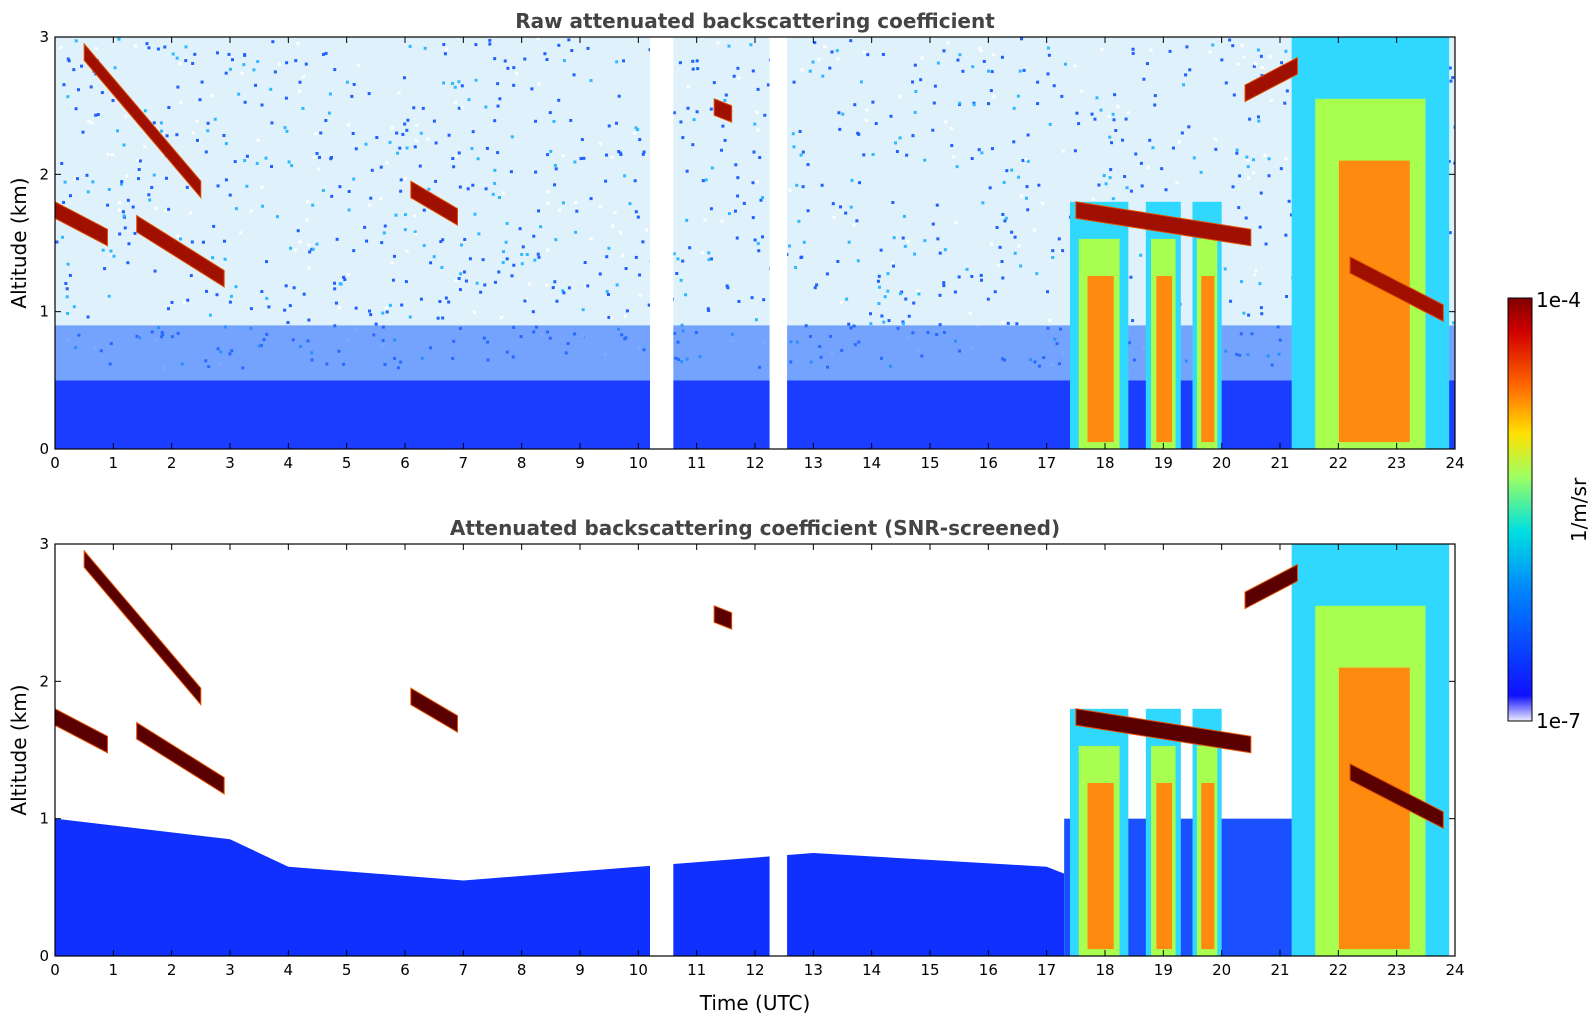 Image resolution: width=1595 pixels, height=1020 pixels. What do you see at coordinates (1221, 463) in the screenshot?
I see `x-tick-label: 20` at bounding box center [1221, 463].